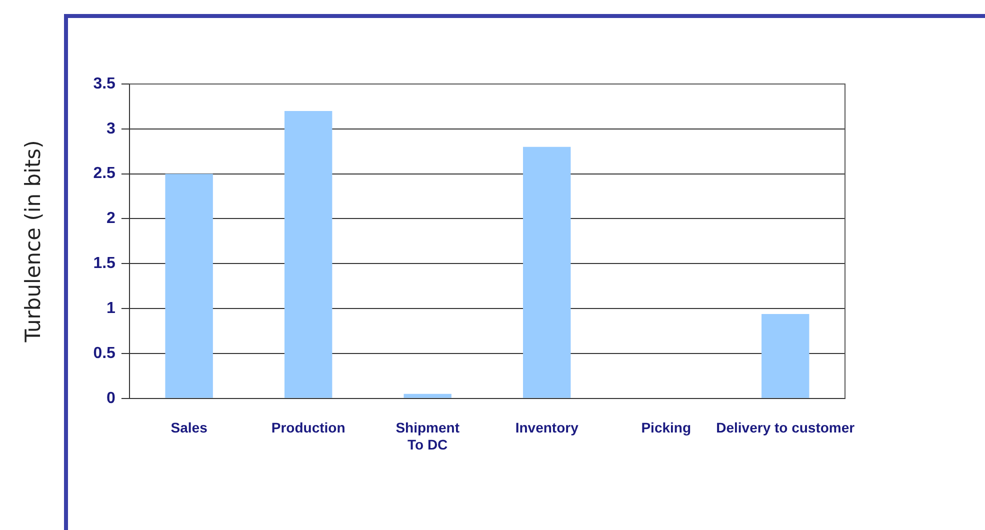 This screenshot has width=985, height=530. What do you see at coordinates (104, 83) in the screenshot?
I see `y-tick-label: 3.5` at bounding box center [104, 83].